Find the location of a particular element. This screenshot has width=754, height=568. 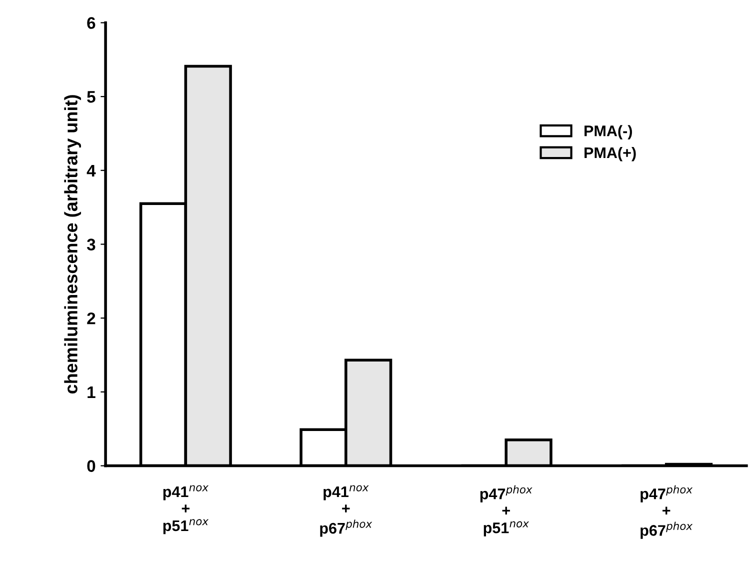

y-tick-label: 2 is located at coordinates (91, 318).